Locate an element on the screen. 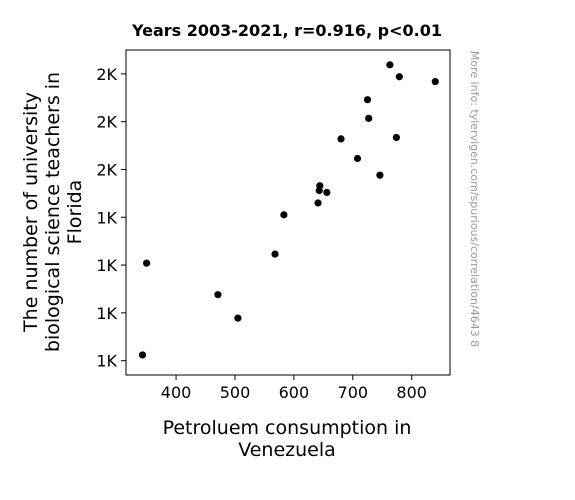 This screenshot has width=575, height=500. y-axis-title-line-1: The number of university is located at coordinates (31, 212).